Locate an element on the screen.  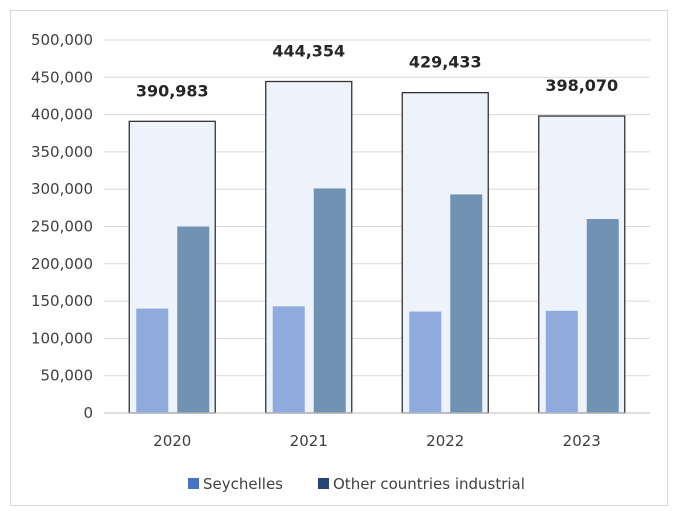
legend-label: Seychelles is located at coordinates (243, 484).